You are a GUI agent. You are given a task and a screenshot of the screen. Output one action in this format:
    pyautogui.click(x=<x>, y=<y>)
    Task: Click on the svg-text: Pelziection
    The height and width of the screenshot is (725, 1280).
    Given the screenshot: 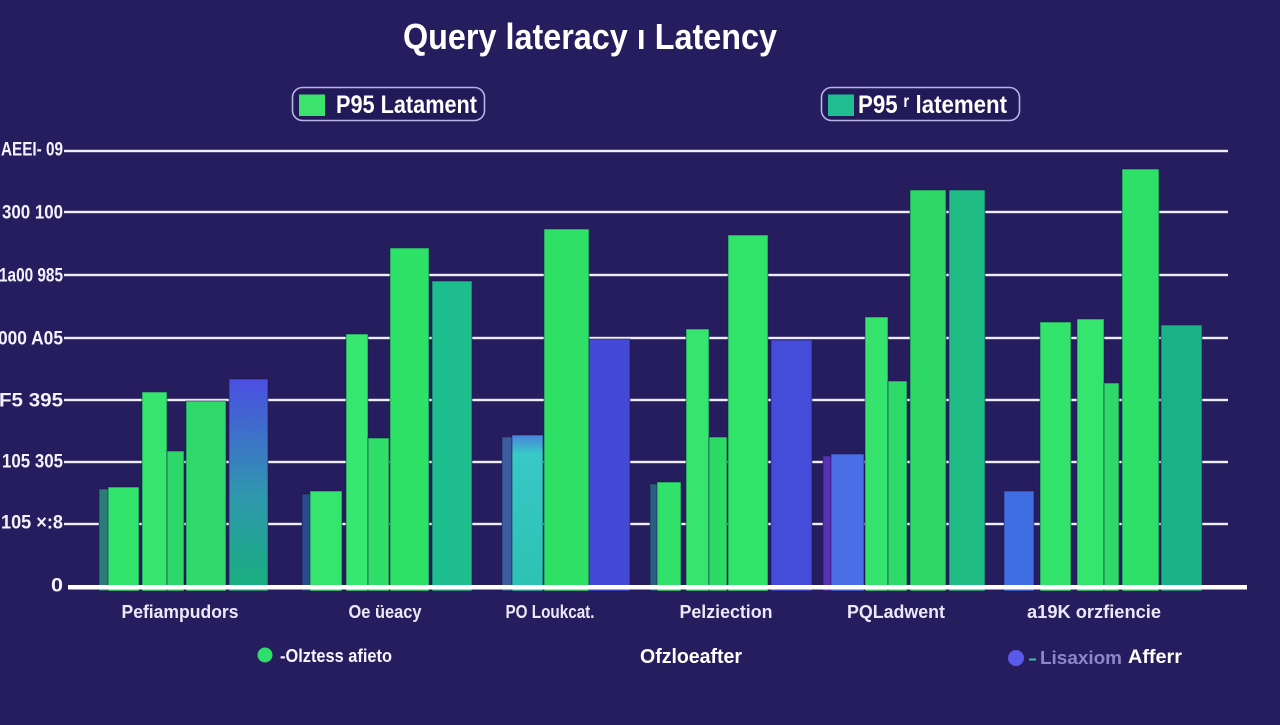 What is the action you would take?
    pyautogui.click(x=726, y=612)
    